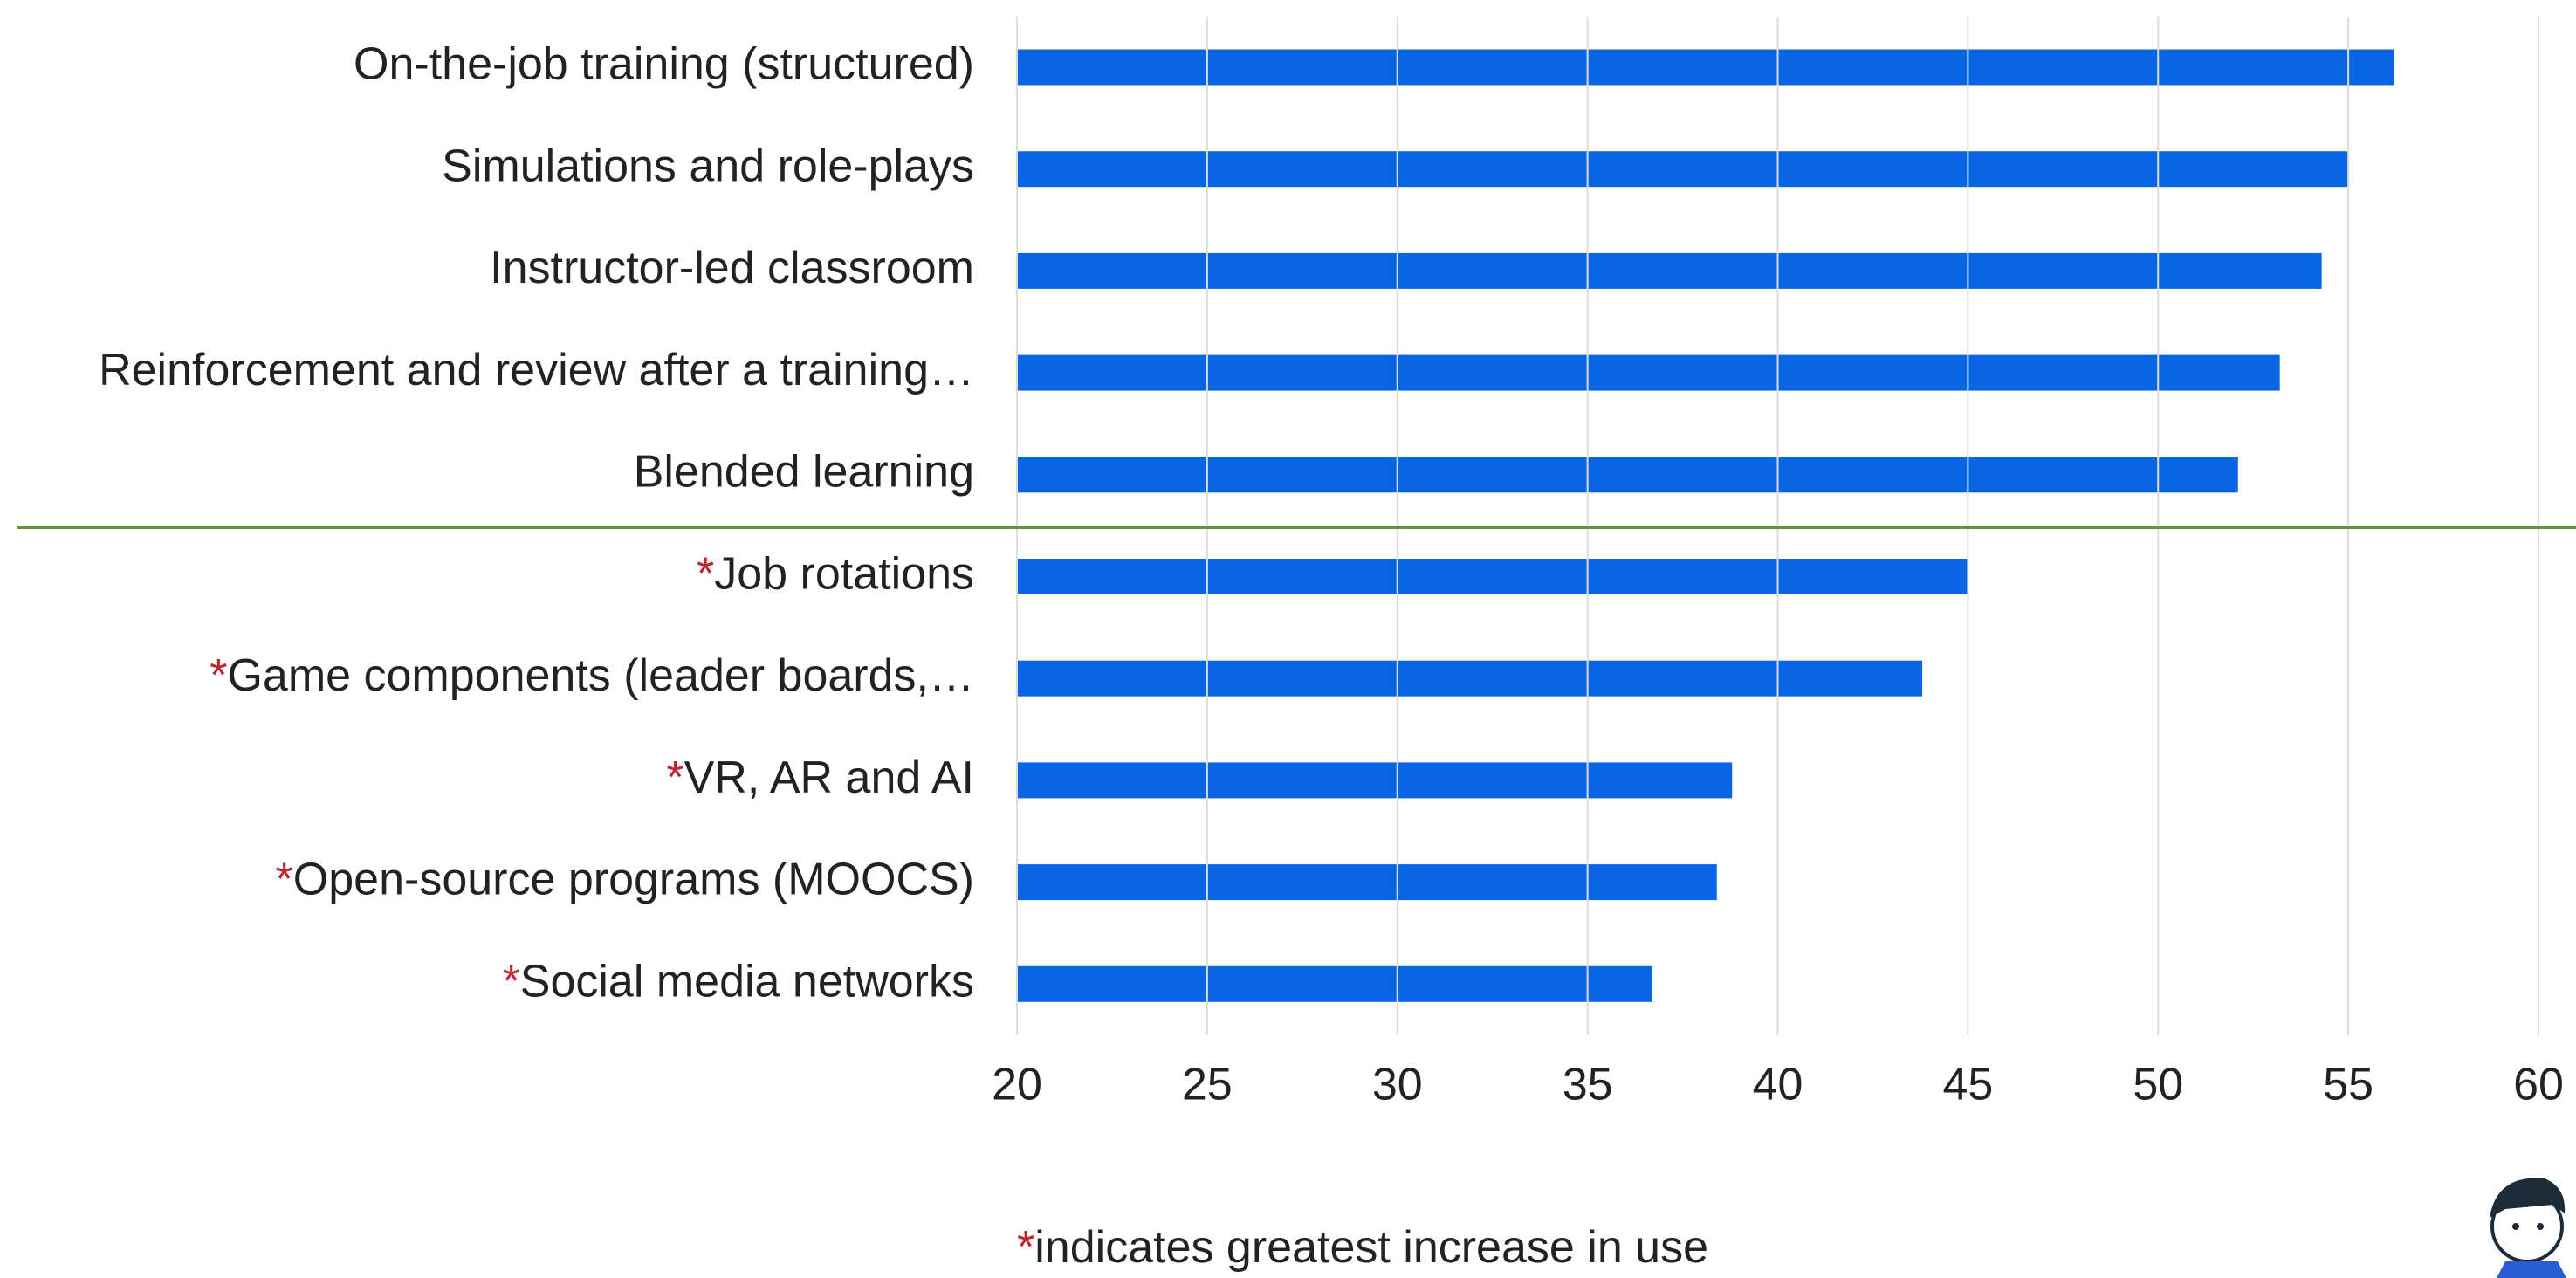 This screenshot has height=1278, width=2576. I want to click on y-tick-label: Blended learning, so click(804, 473).